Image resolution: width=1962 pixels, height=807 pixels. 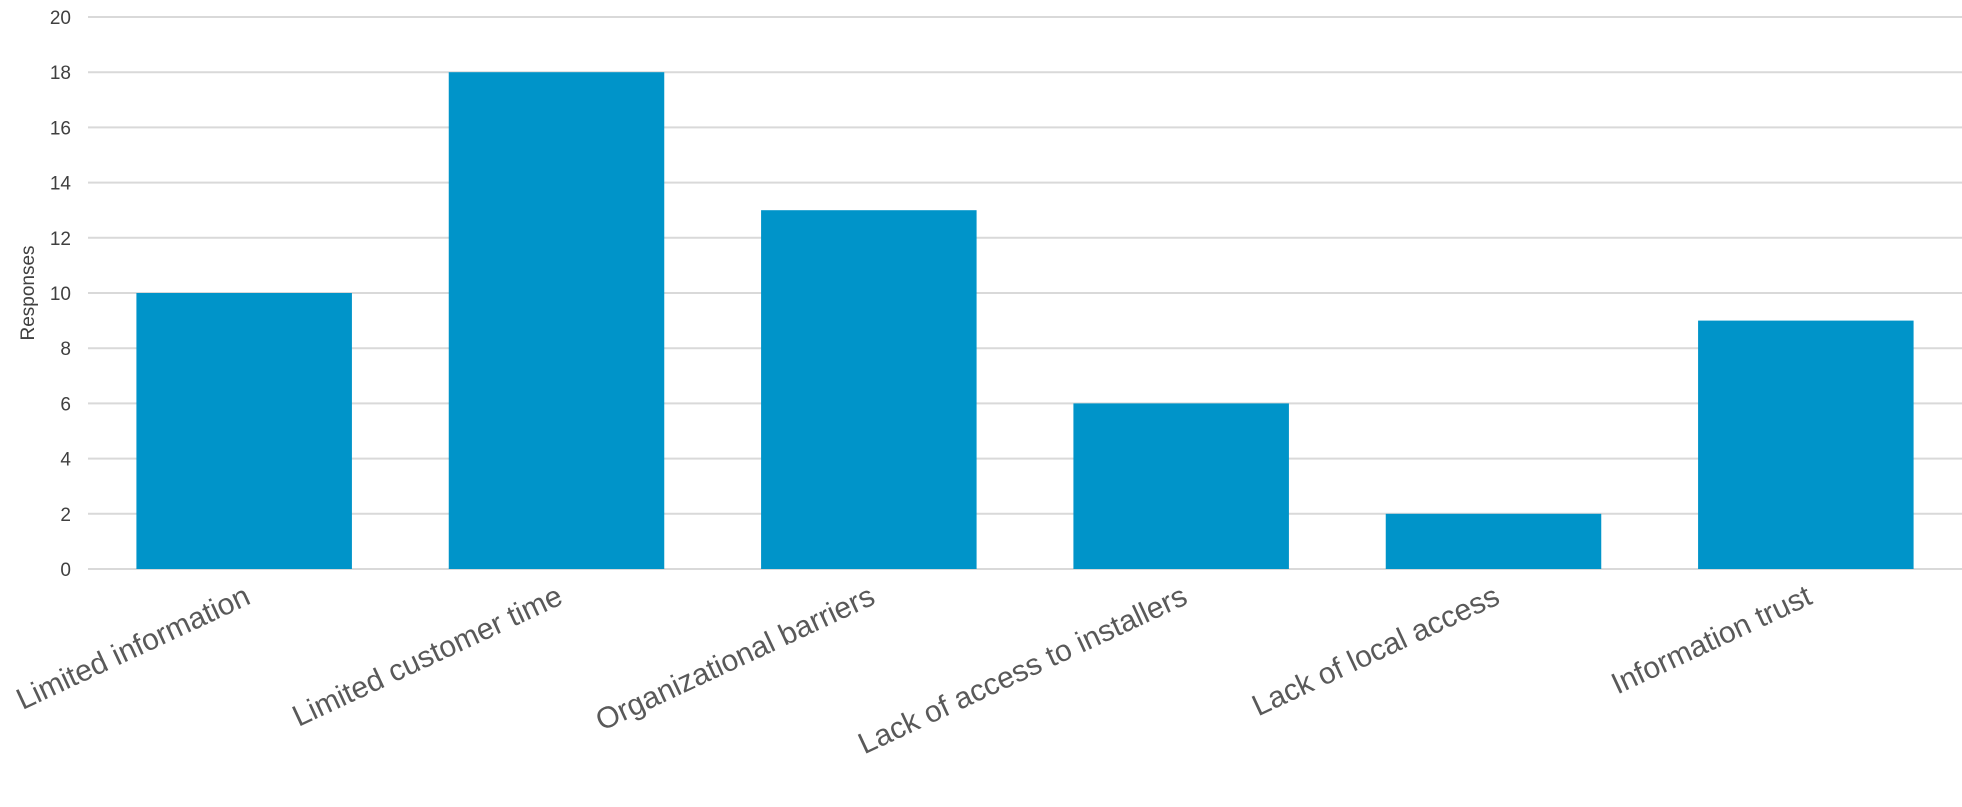 What do you see at coordinates (61, 184) in the screenshot?
I see `y-tick-label: 14` at bounding box center [61, 184].